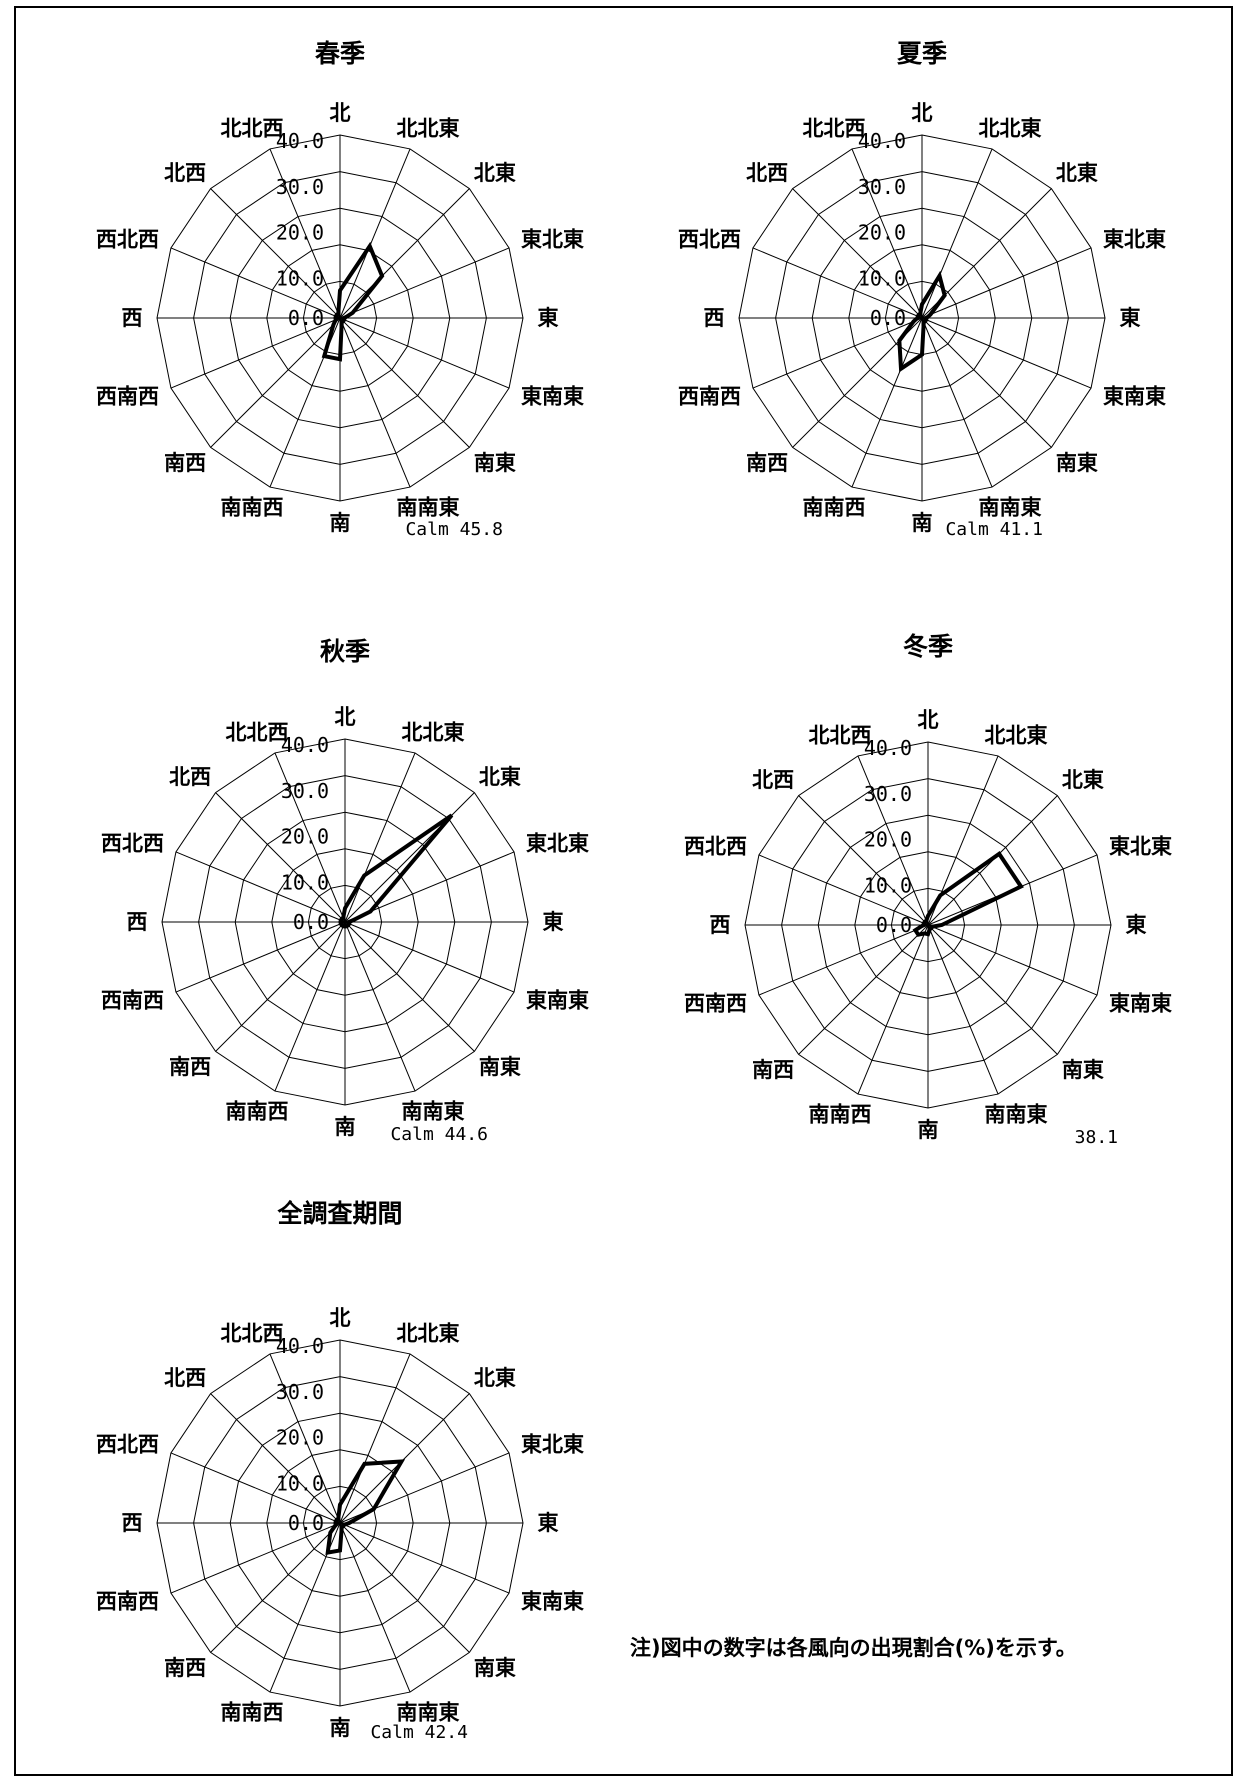  What do you see at coordinates (132, 318) in the screenshot?
I see `direction-label: 西` at bounding box center [132, 318].